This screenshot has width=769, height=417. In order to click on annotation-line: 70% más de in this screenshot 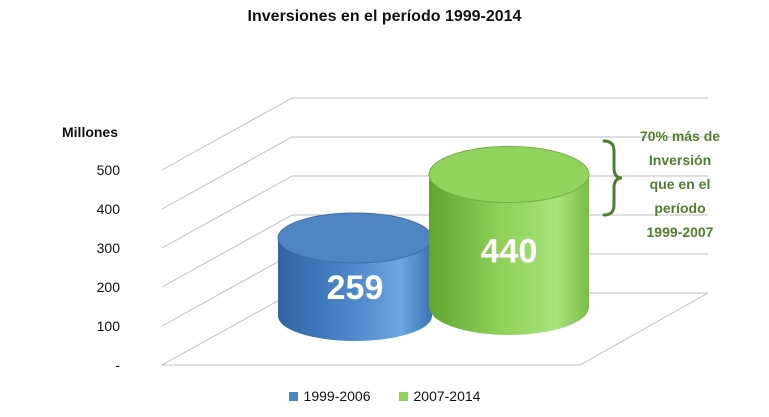, I will do `click(680, 136)`.